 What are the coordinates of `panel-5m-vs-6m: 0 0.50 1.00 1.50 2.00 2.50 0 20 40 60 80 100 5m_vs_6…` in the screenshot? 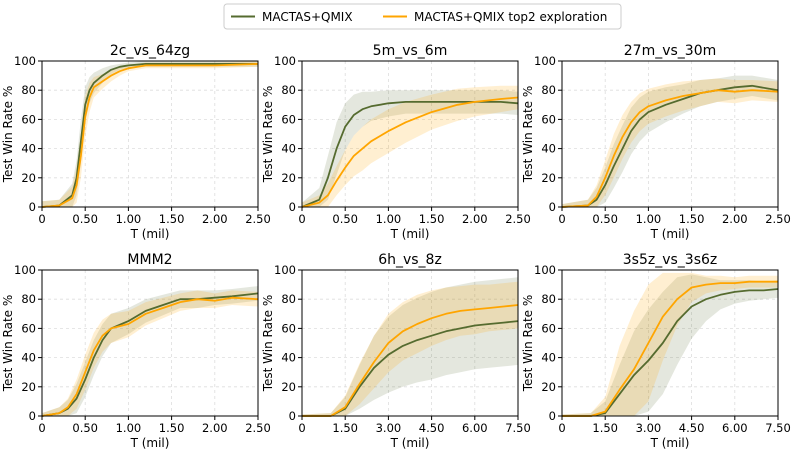 It's located at (396, 142).